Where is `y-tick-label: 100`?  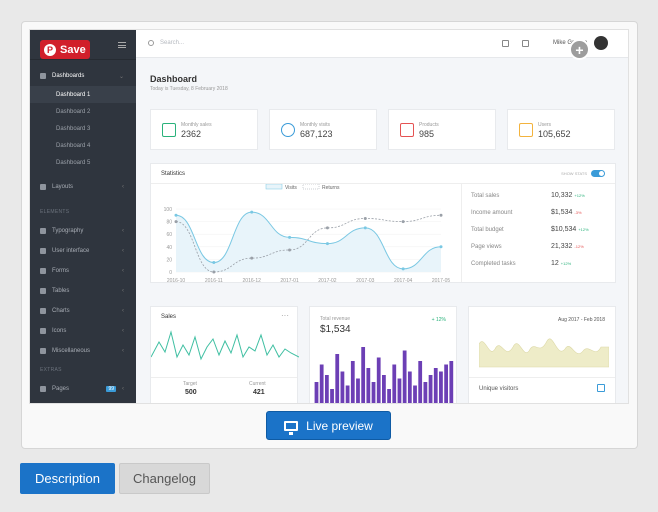
y-tick-label: 100 is located at coordinates (168, 210).